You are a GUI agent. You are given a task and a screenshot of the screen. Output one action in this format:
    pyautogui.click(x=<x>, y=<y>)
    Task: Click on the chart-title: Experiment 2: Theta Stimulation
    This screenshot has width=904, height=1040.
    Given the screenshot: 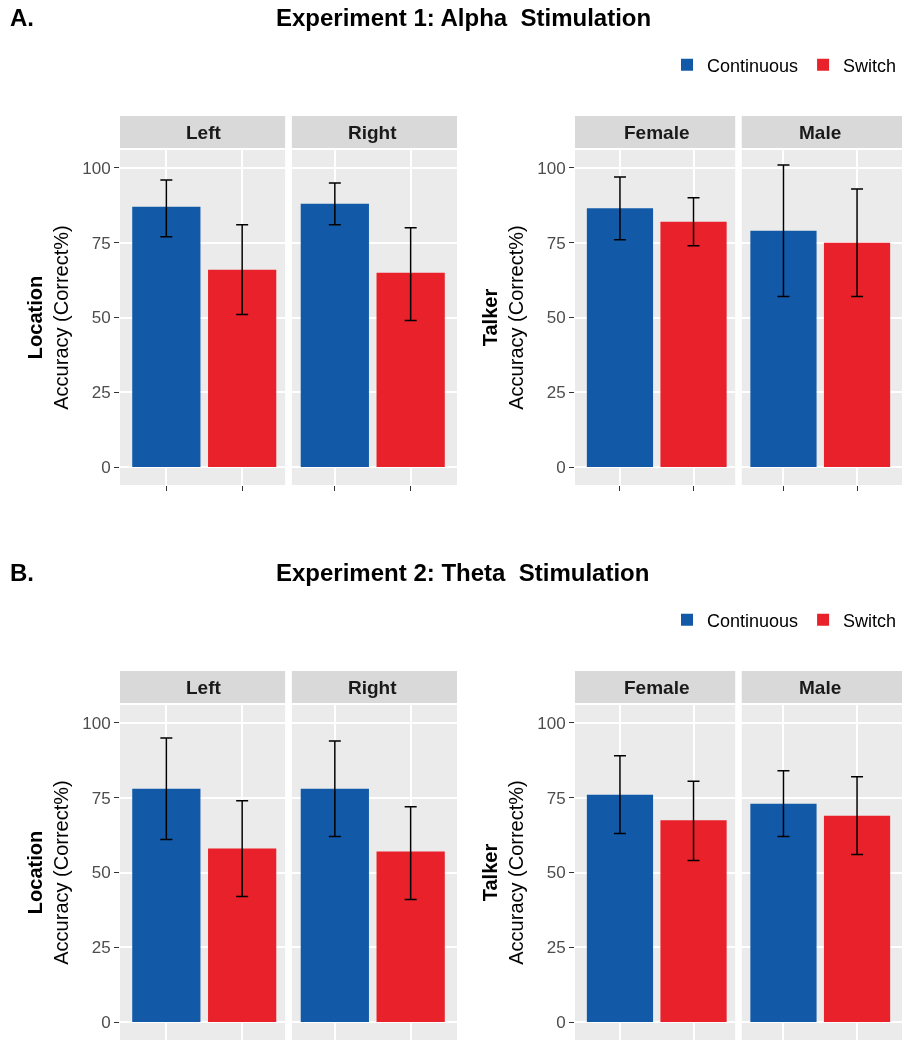 What is the action you would take?
    pyautogui.click(x=463, y=573)
    